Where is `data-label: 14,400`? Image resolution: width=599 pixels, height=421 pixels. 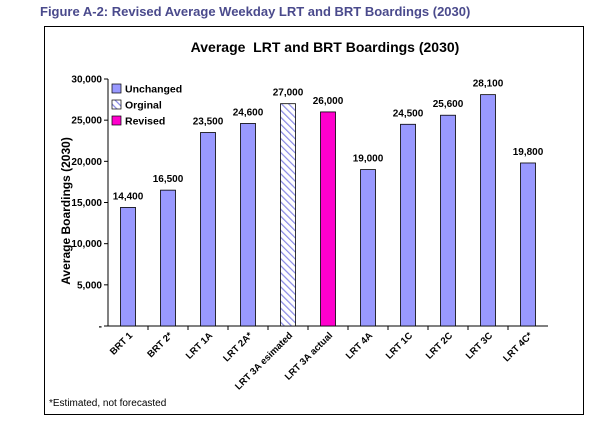 data-label: 14,400 is located at coordinates (128, 196).